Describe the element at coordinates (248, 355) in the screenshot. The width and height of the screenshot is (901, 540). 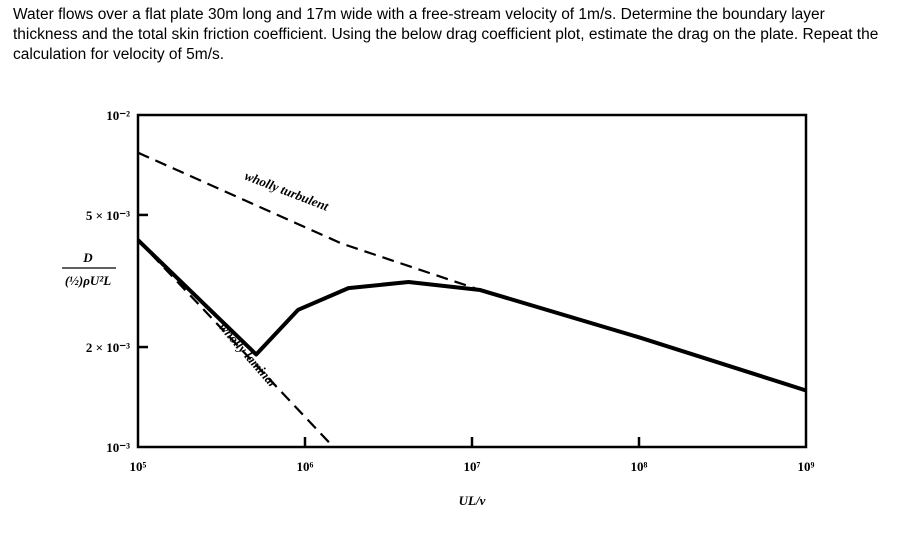
I see `series-label-wholly-laminar: wholly laminar` at that location.